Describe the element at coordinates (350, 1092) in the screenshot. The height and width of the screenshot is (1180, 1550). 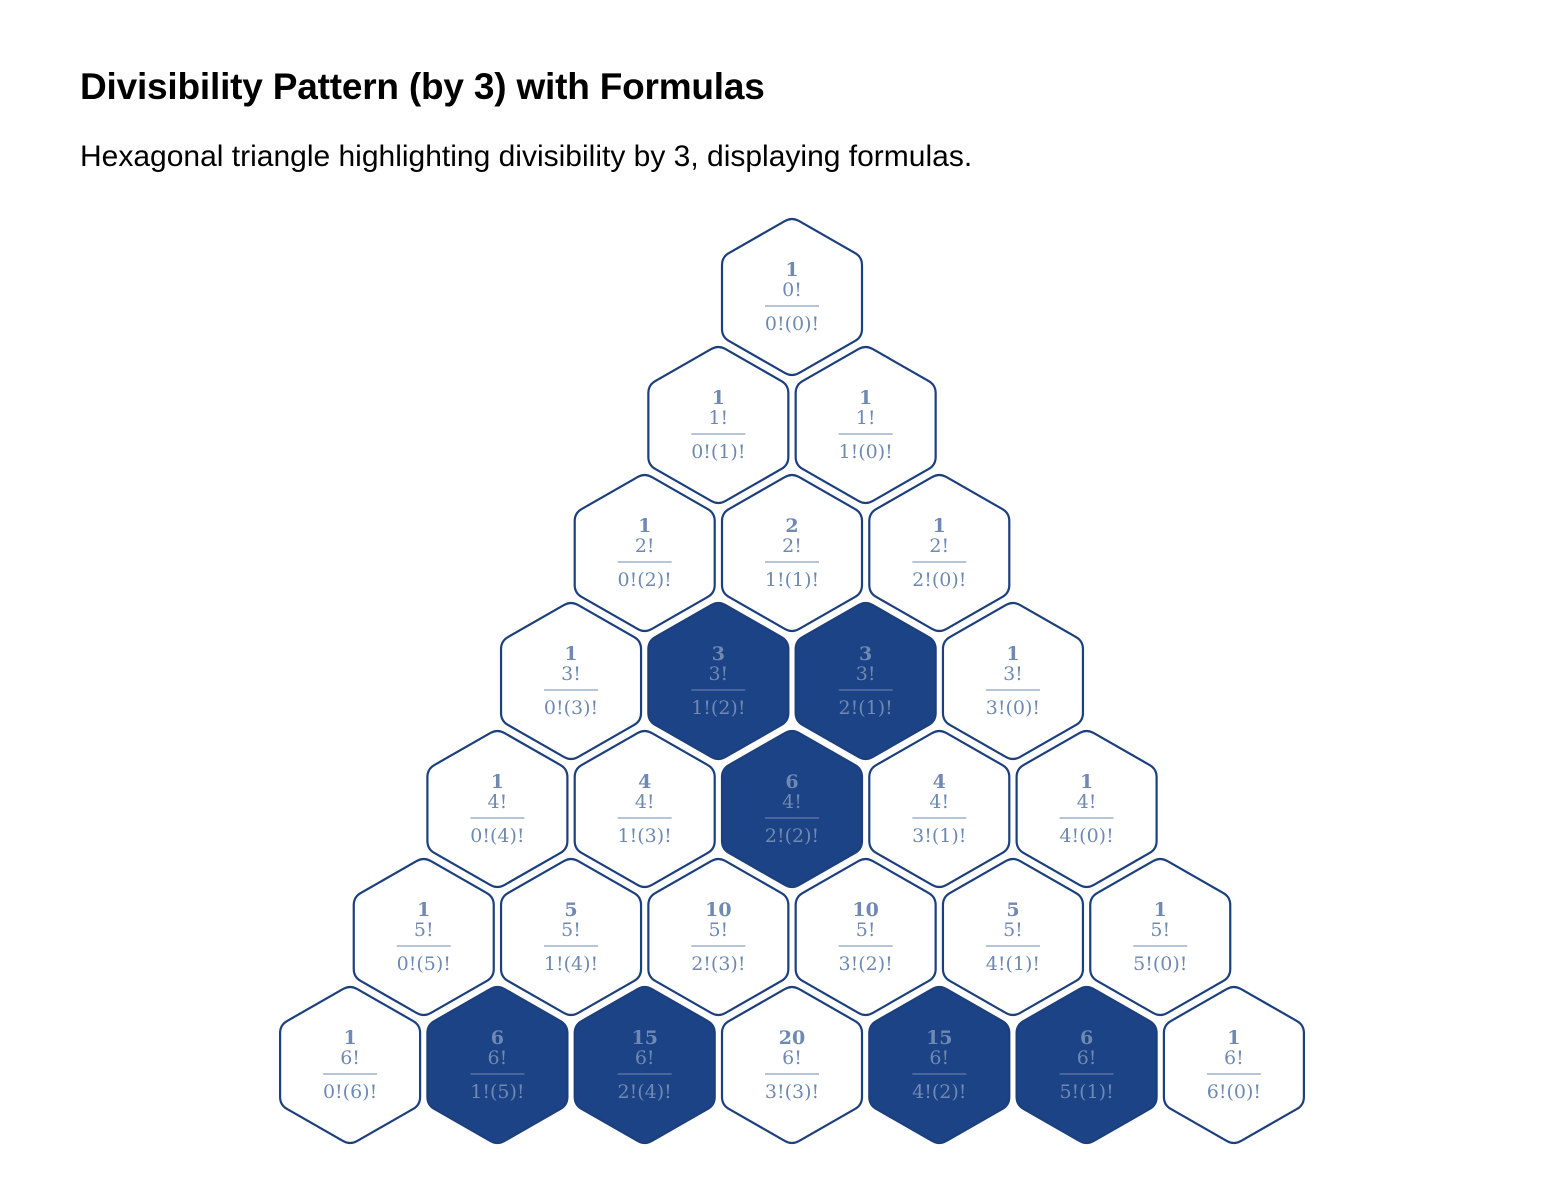
I see `hex-denominator: 0!(6)!` at that location.